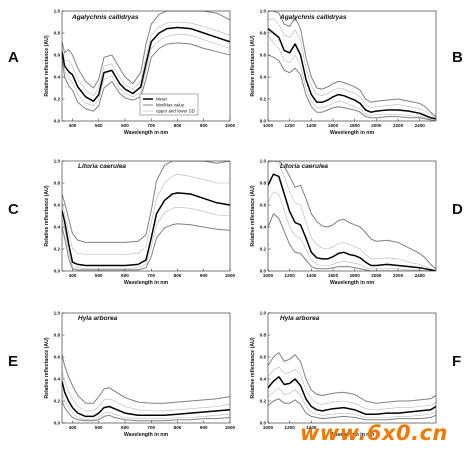 This screenshot has width=474, height=450. What do you see at coordinates (204, 427) in the screenshot?
I see `x-tick-label: 900` at bounding box center [204, 427].